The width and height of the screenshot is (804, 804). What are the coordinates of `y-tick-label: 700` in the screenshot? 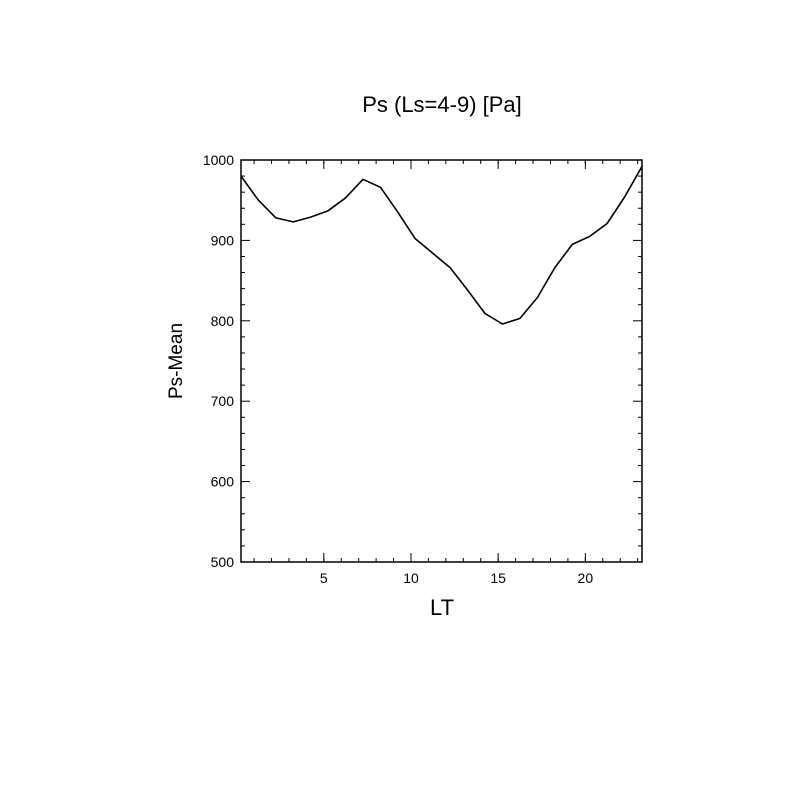 It's located at (223, 401).